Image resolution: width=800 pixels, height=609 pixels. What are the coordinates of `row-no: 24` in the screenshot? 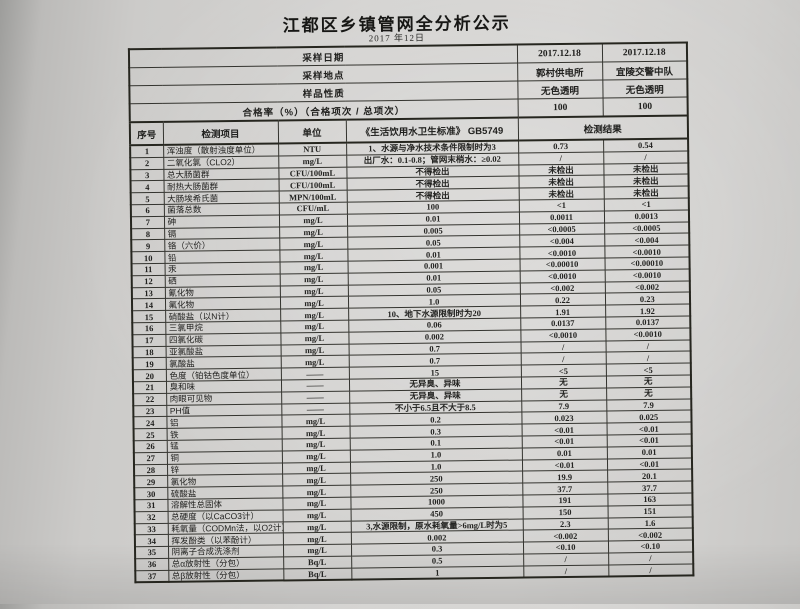 It's located at (150, 422).